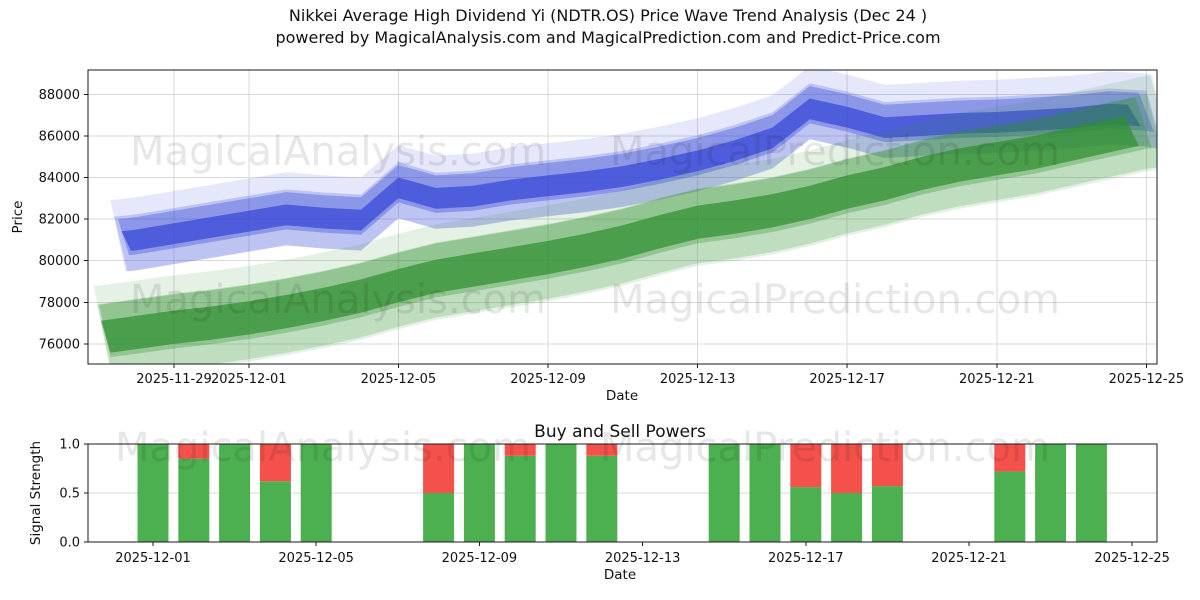 The width and height of the screenshot is (1200, 600). I want to click on y-tick-label: 86000, so click(59, 136).